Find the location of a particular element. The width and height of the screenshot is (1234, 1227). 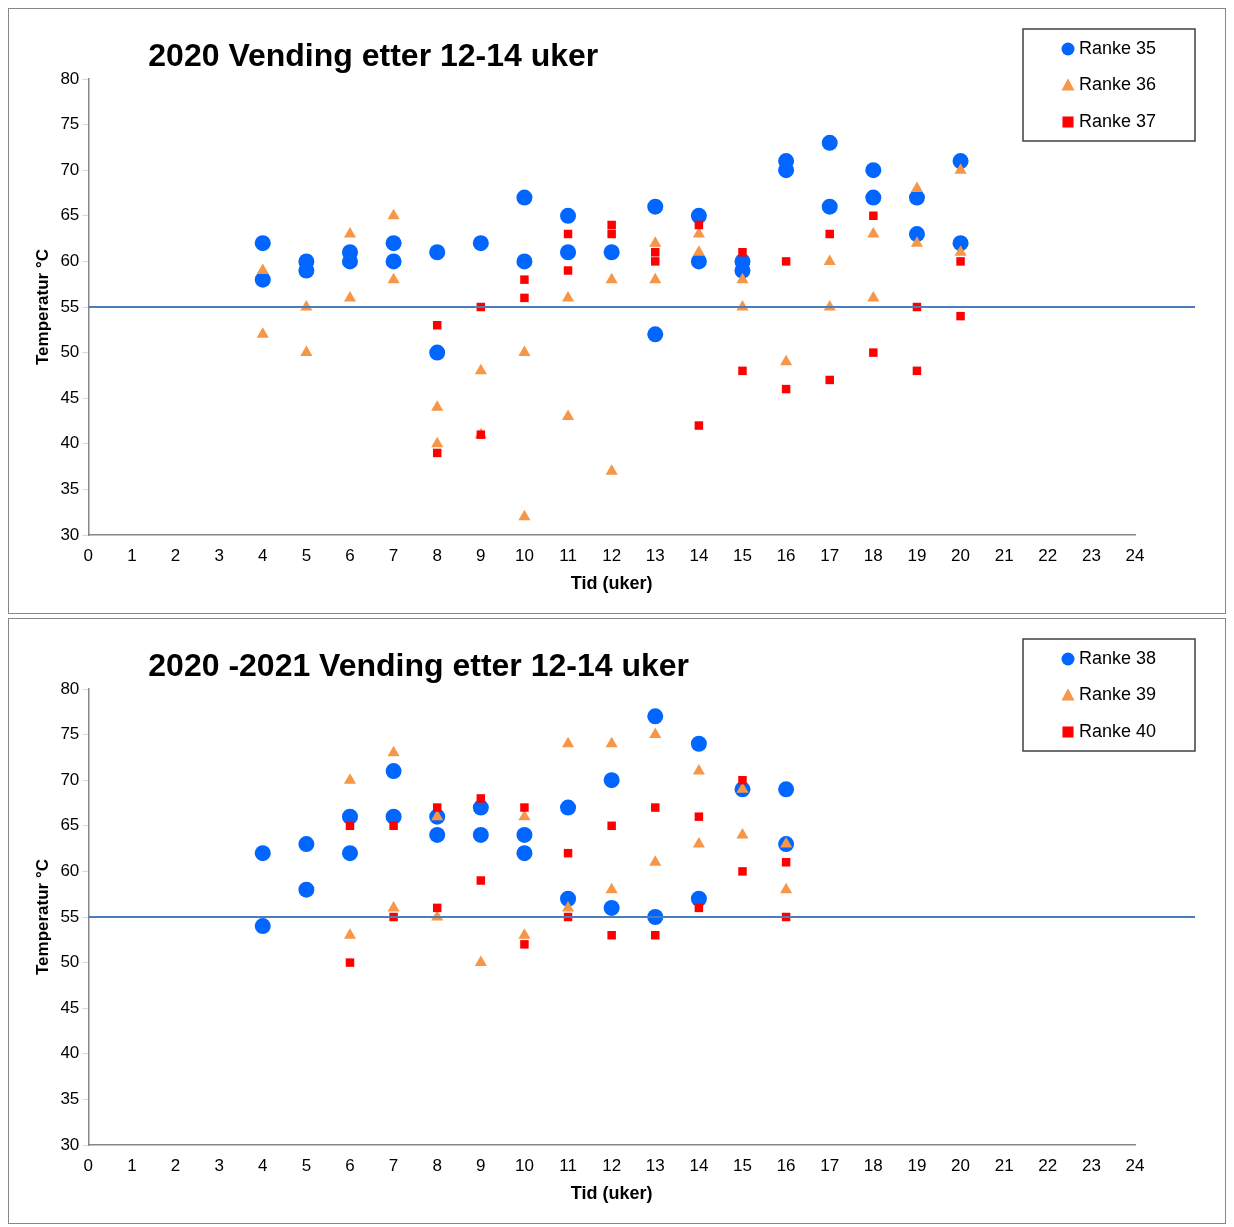

y-tick-label: 35 is located at coordinates (70, 489).